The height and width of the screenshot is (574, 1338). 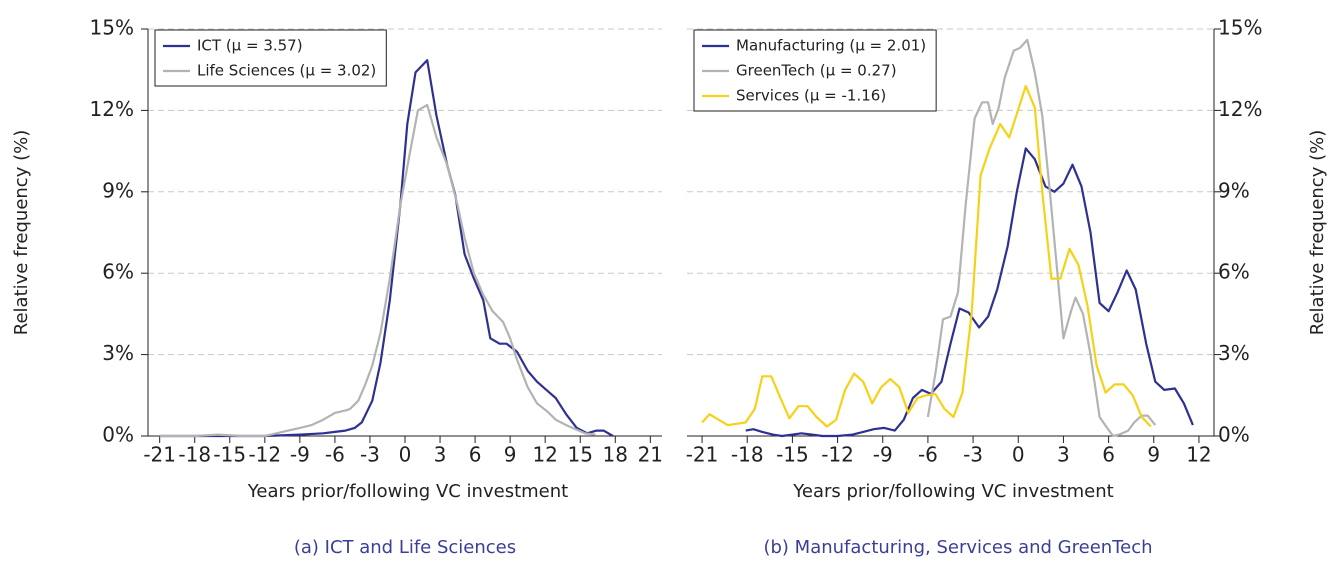 What do you see at coordinates (250, 46) in the screenshot?
I see `legend-label: ICT (μ = 3.57)` at bounding box center [250, 46].